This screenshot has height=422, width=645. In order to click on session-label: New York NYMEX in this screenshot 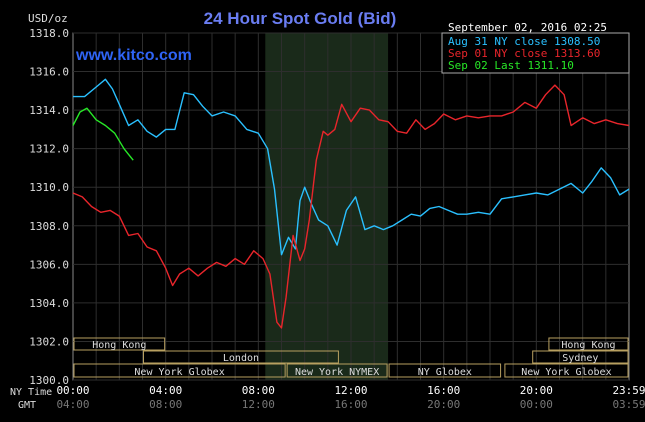, I will do `click(337, 372)`.